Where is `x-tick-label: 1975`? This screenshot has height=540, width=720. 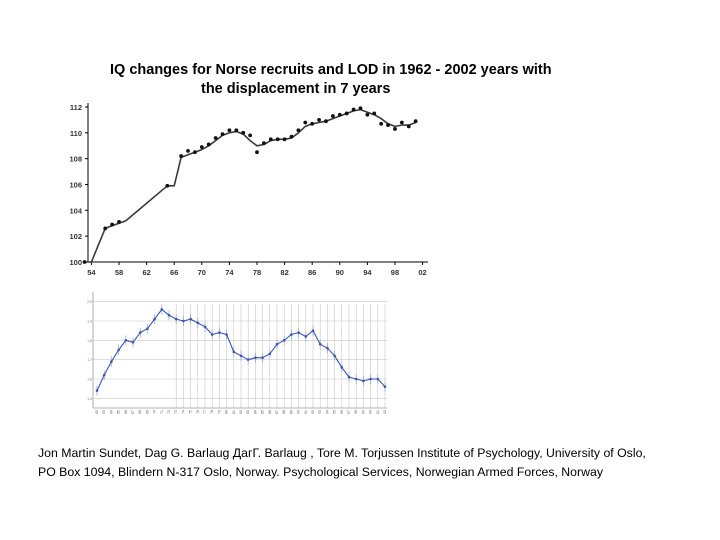 x-tick-label: 1975 is located at coordinates (191, 412).